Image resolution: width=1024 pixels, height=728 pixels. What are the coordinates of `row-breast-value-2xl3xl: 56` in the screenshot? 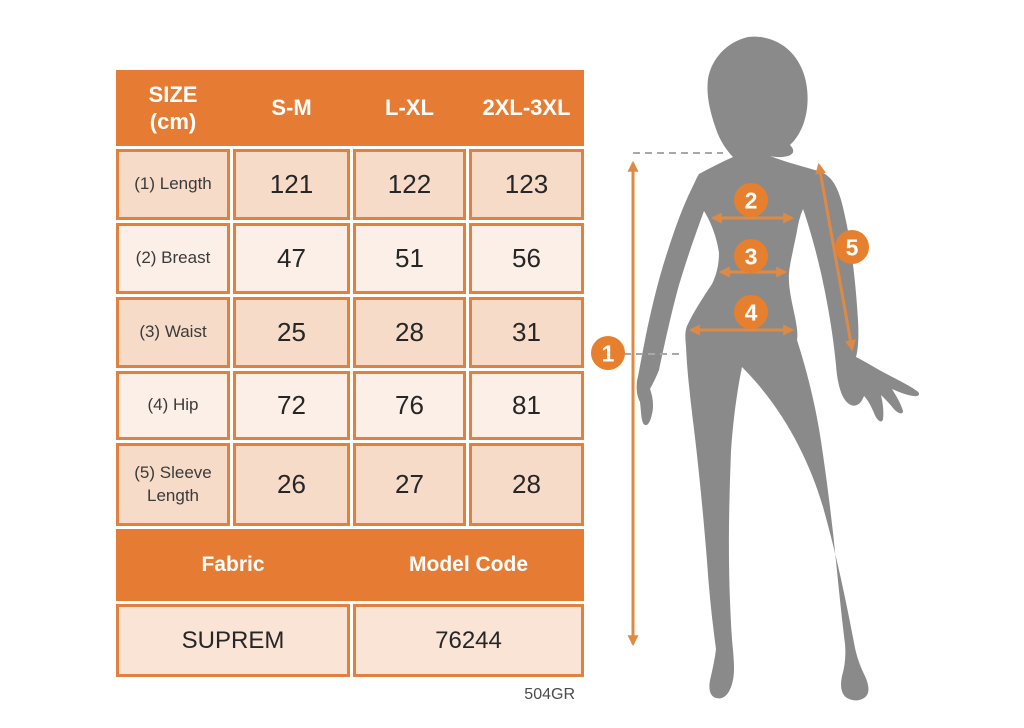 It's located at (526, 258).